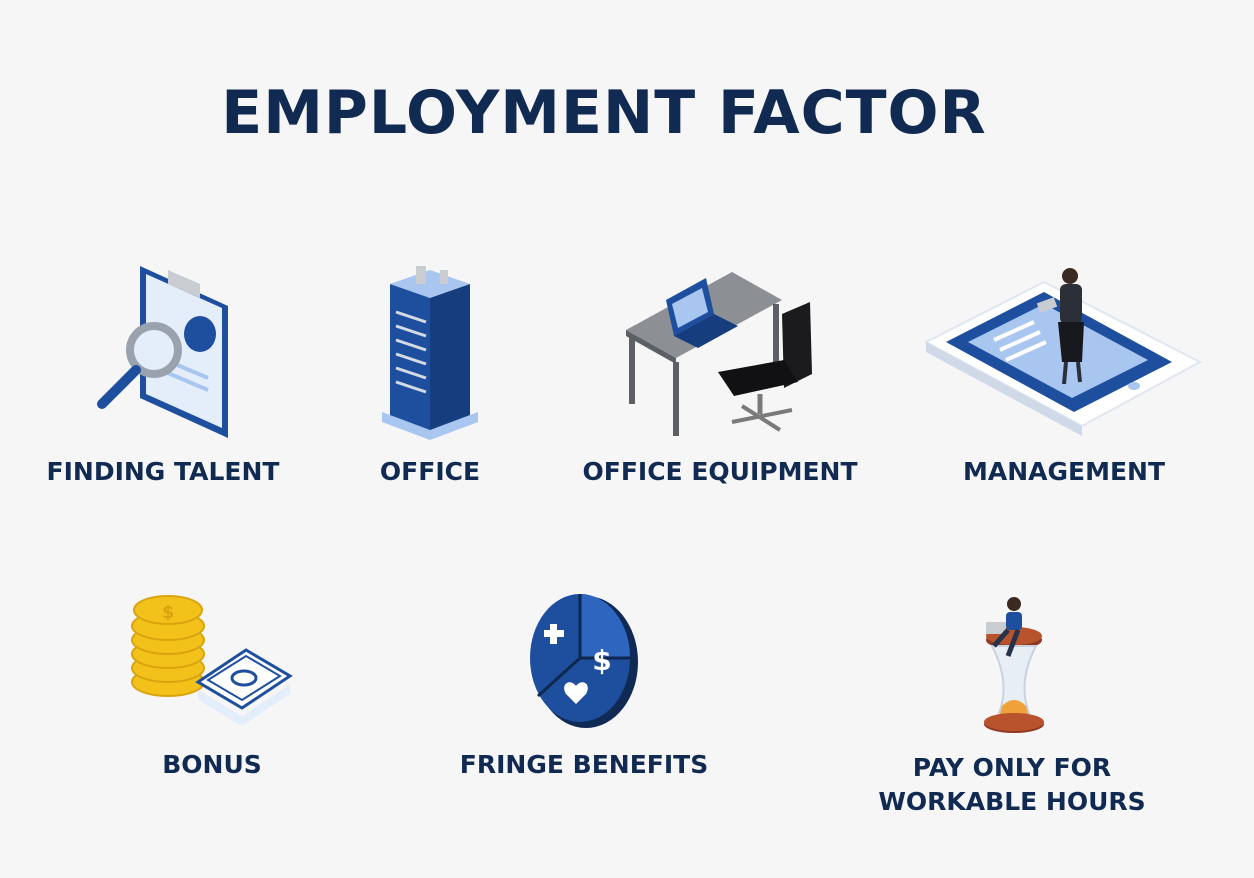  What do you see at coordinates (162, 352) in the screenshot?
I see `clipboard-magnifier-icon` at bounding box center [162, 352].